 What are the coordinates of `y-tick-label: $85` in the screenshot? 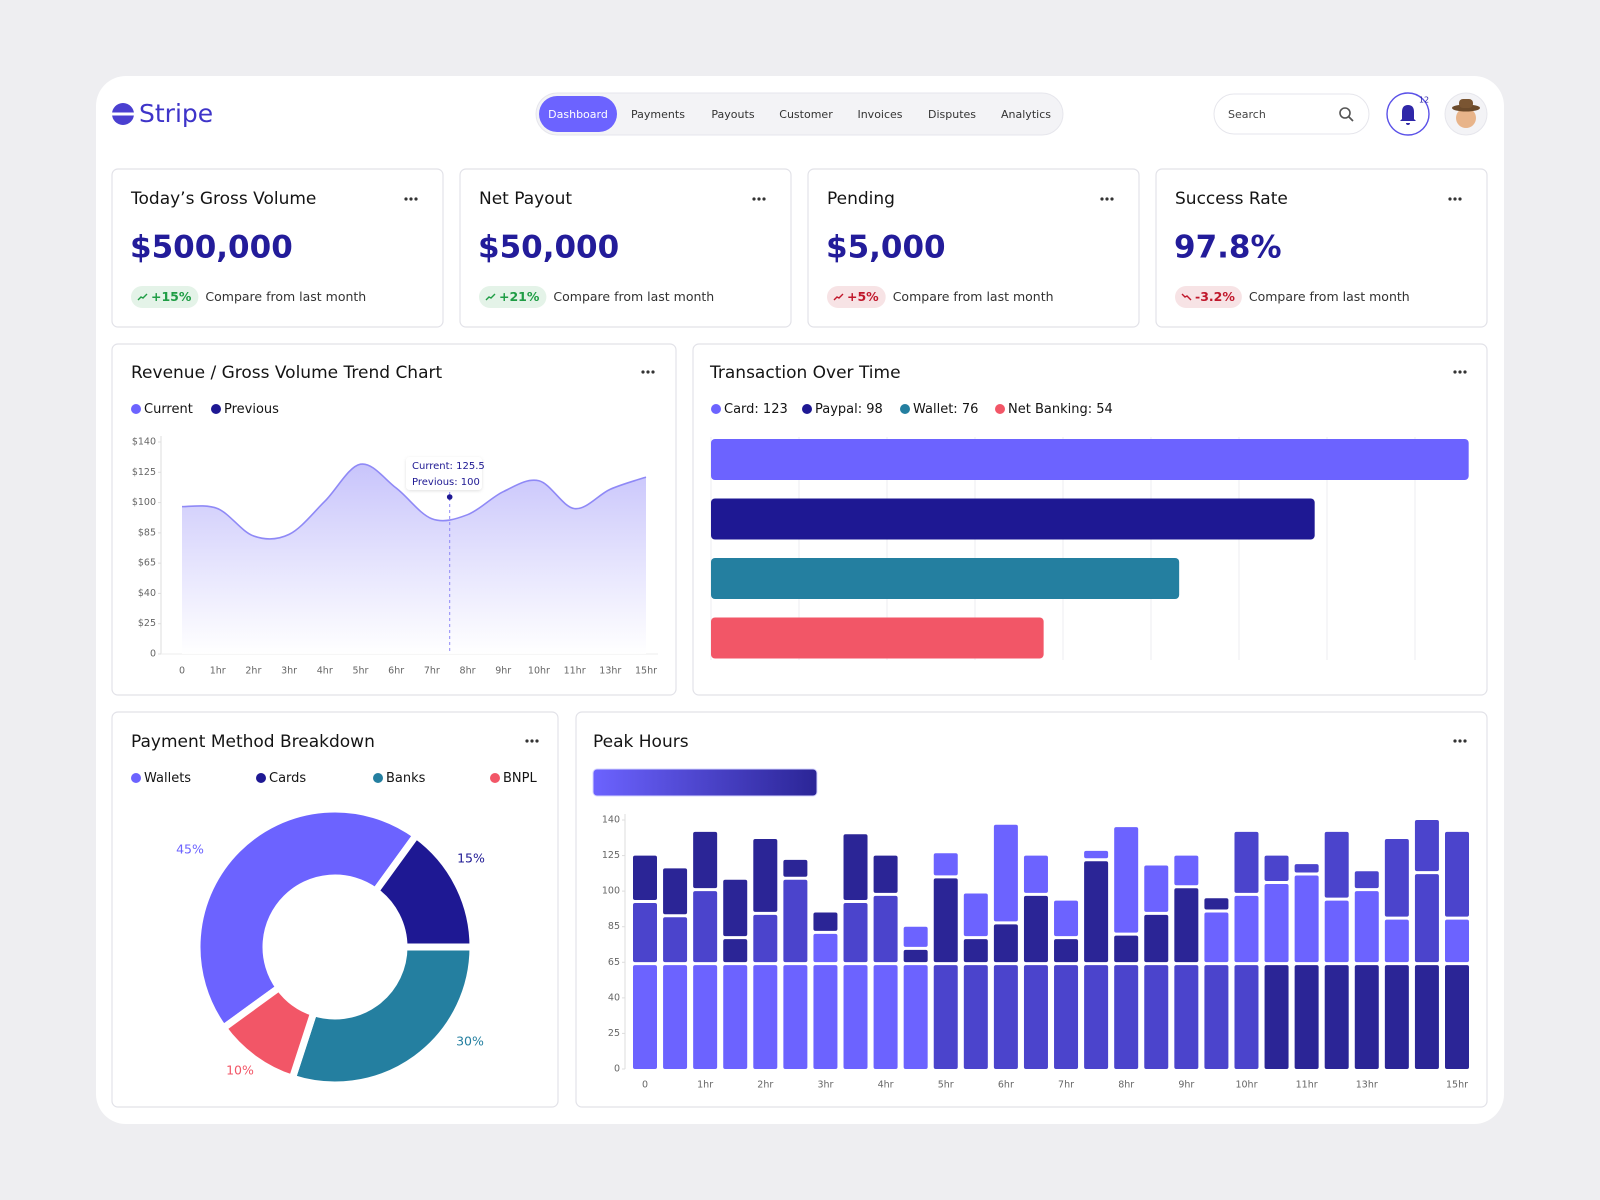 It's located at (147, 532).